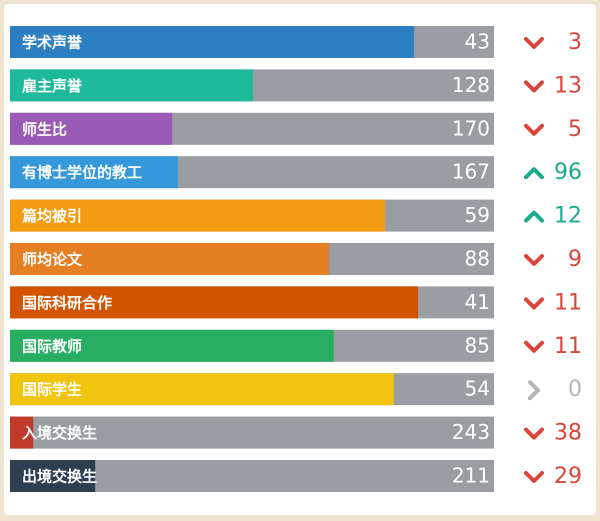 This screenshot has width=600, height=521. What do you see at coordinates (471, 85) in the screenshot?
I see `rank-label: 128` at bounding box center [471, 85].